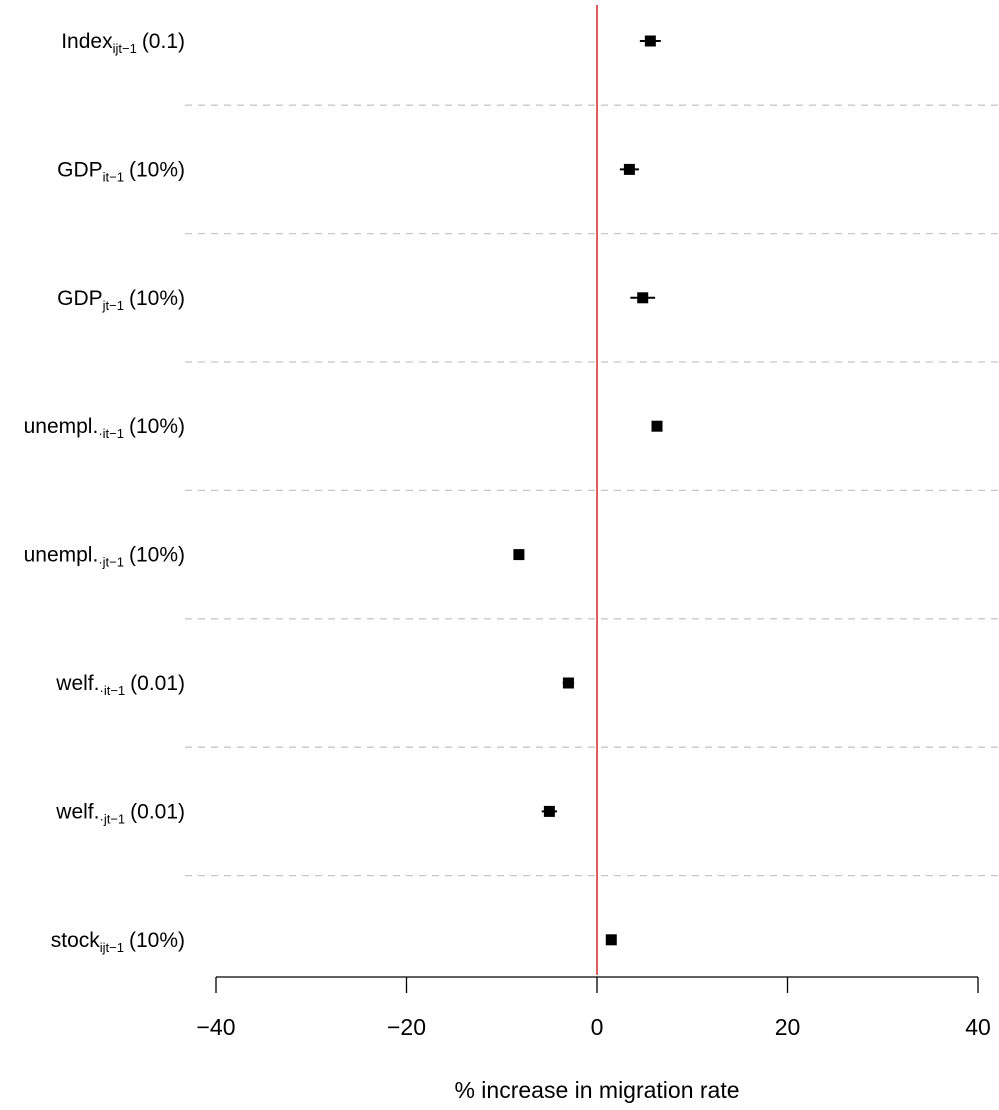  Describe the element at coordinates (596, 1090) in the screenshot. I see `x-axis-title: % increase in migration rate` at that location.